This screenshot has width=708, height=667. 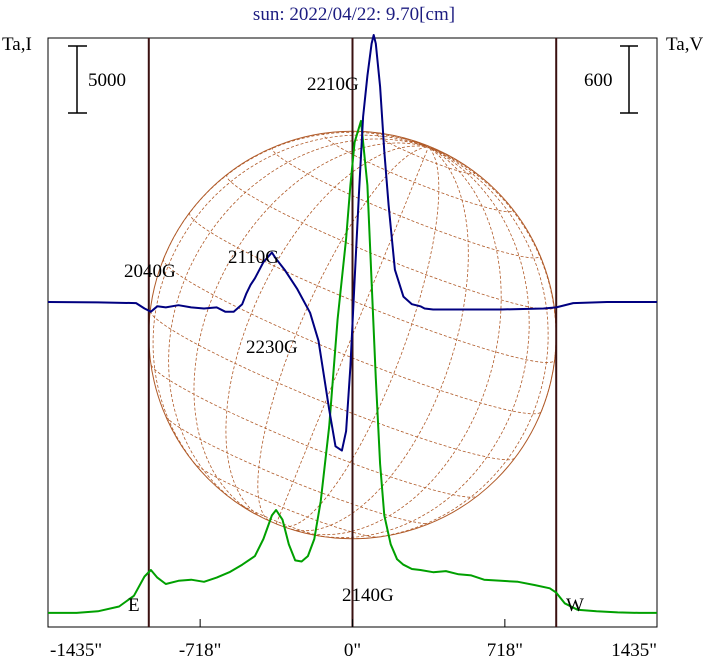 I want to click on left-axis-label: Ta,I, so click(x=17, y=44).